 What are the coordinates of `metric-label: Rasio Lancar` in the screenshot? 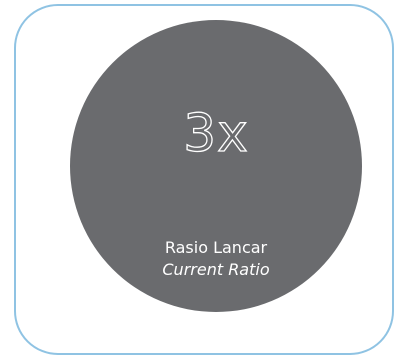 It's located at (216, 247).